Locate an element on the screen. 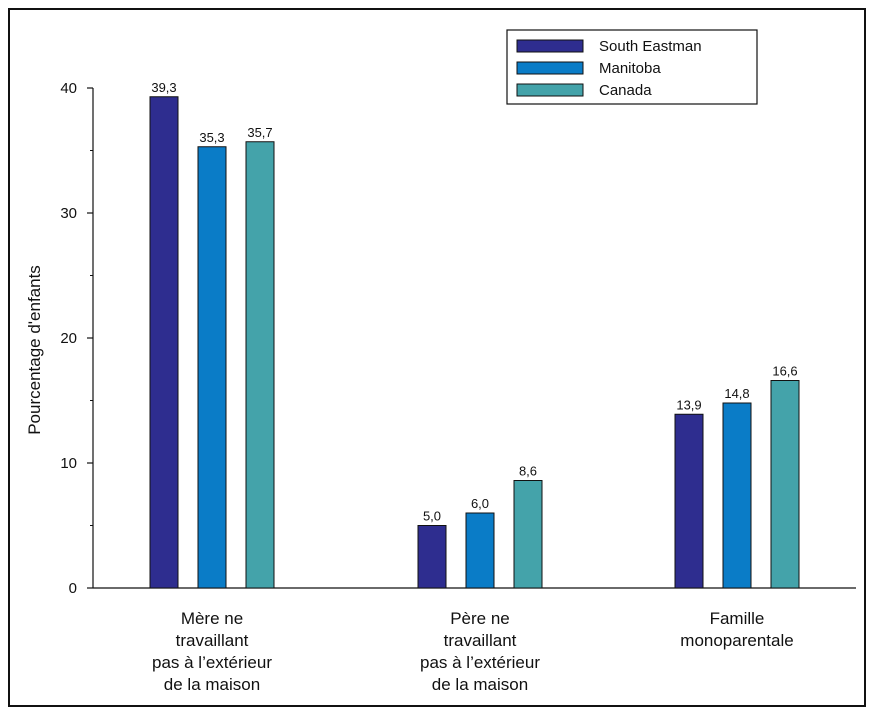 The height and width of the screenshot is (715, 880). bar-value-label: 39,3 is located at coordinates (163, 87).